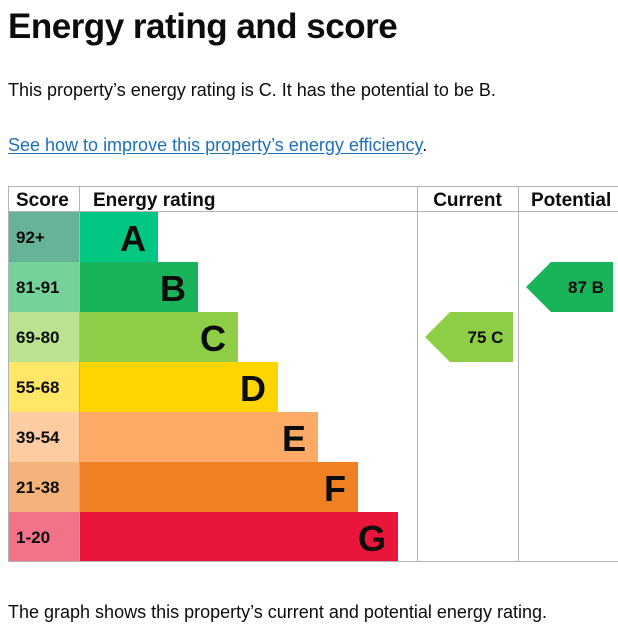 The image size is (618, 635). I want to click on rating-letter-g: G, so click(372, 538).